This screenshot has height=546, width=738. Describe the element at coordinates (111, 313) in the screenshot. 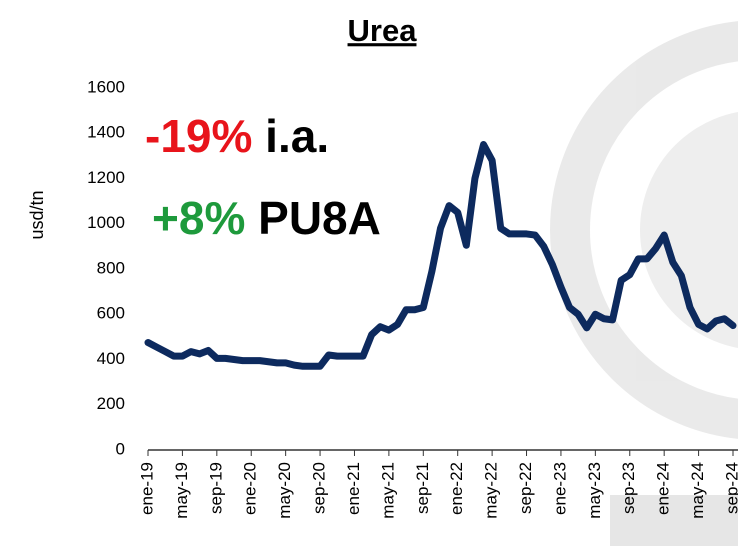

I see `y-tick-label: 600` at that location.